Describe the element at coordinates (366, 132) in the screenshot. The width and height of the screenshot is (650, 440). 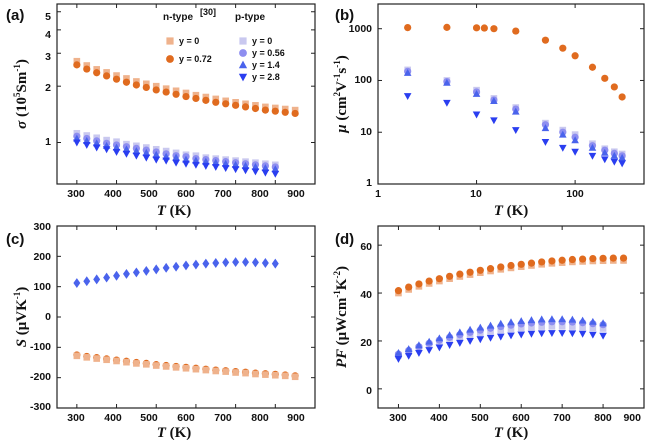
I see `panel-b-ytick: 10` at that location.